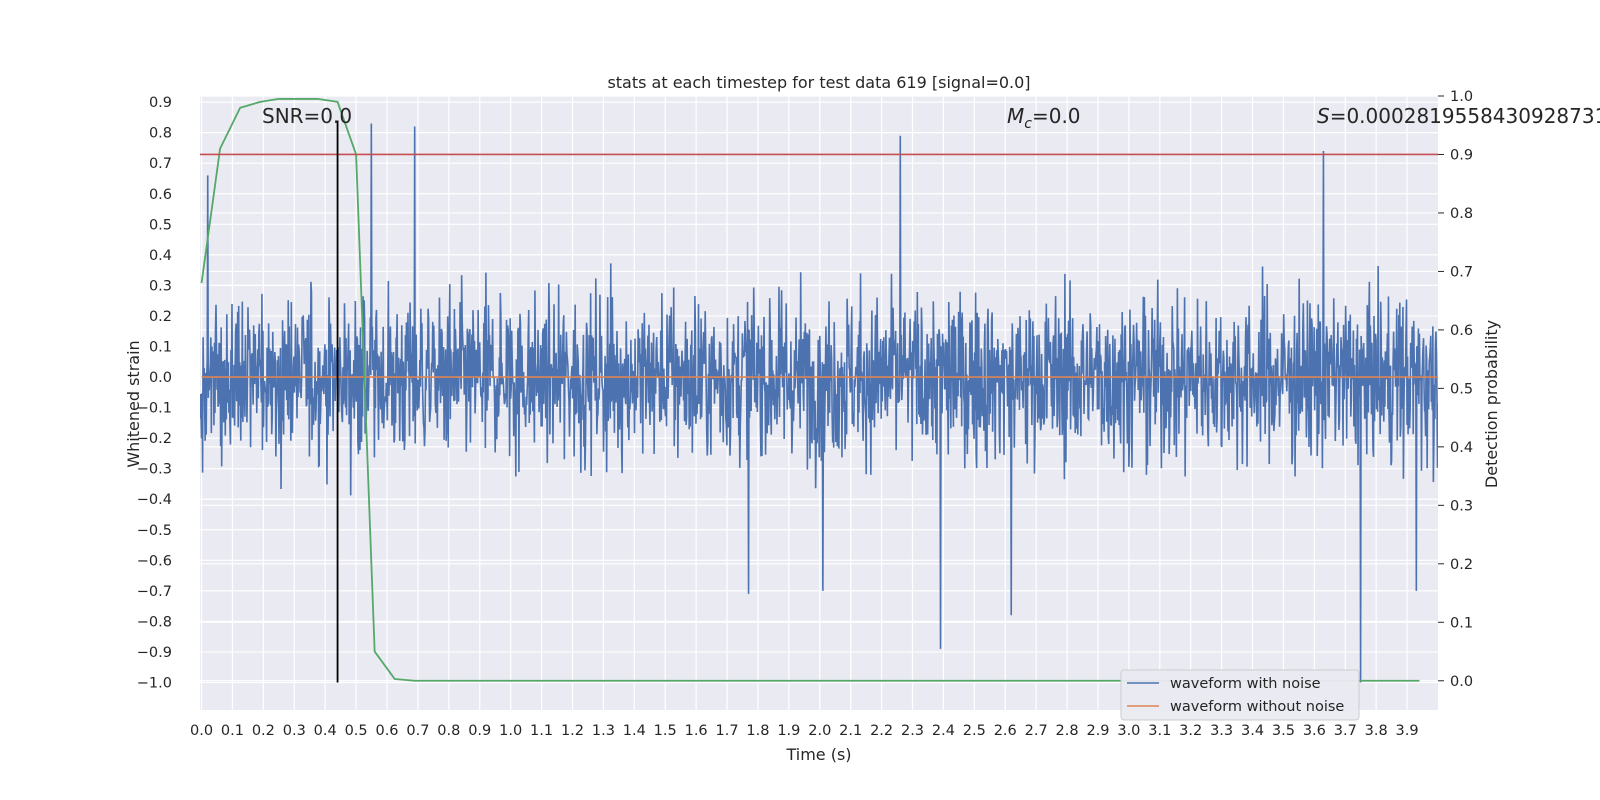 Image resolution: width=1600 pixels, height=800 pixels. What do you see at coordinates (154, 470) in the screenshot?
I see `y-tick-label: −0.3` at bounding box center [154, 470].